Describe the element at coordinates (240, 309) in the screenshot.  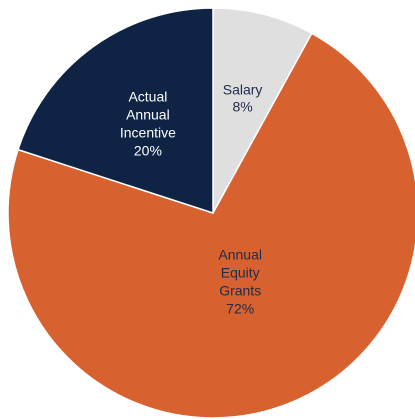
I see `slice-value-label: 72%` at that location.